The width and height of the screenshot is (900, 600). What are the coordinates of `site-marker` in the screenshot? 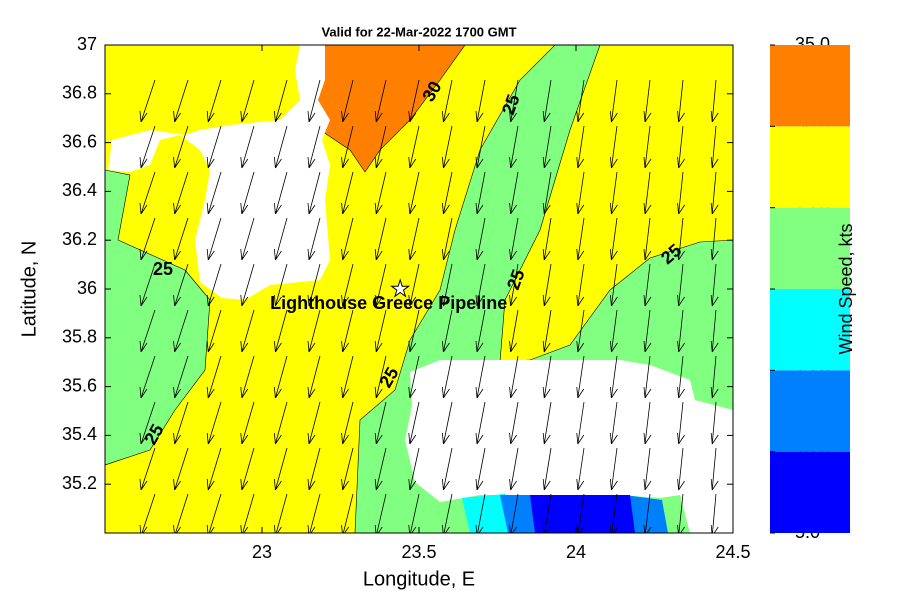 It's located at (400, 288).